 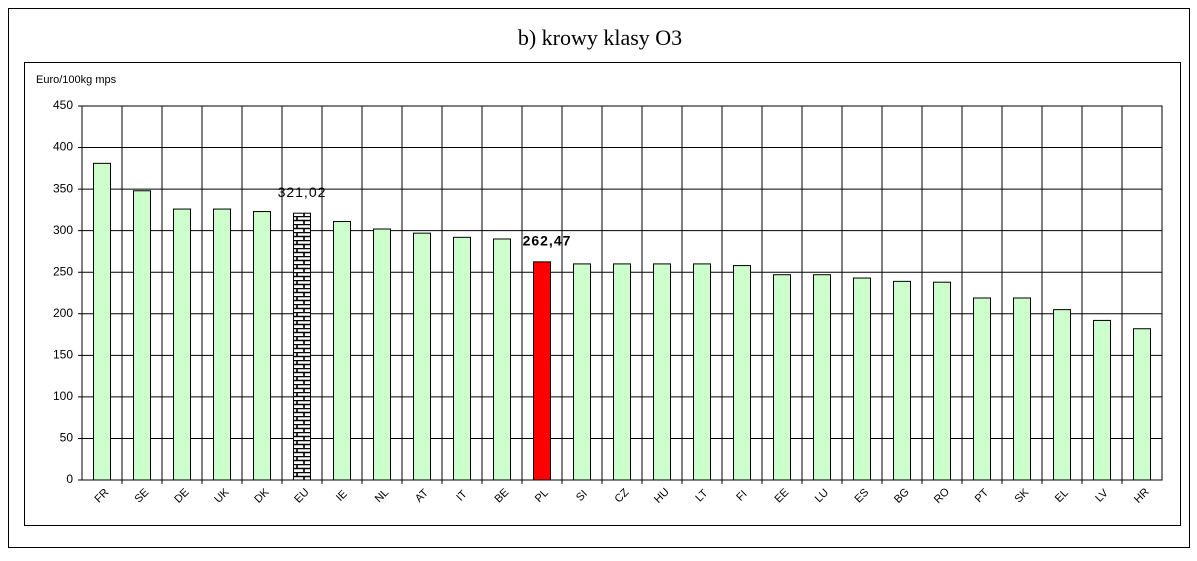 What do you see at coordinates (63, 105) in the screenshot?
I see `y-tick-label: 450` at bounding box center [63, 105].